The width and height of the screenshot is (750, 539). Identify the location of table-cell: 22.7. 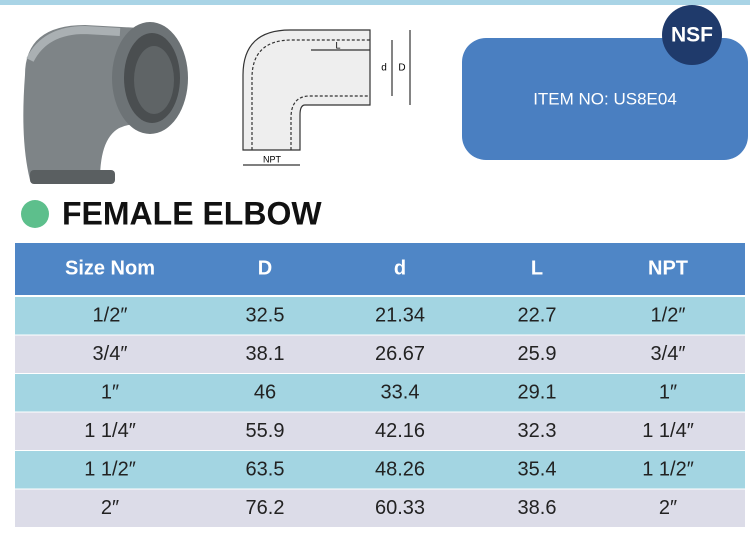
(537, 316).